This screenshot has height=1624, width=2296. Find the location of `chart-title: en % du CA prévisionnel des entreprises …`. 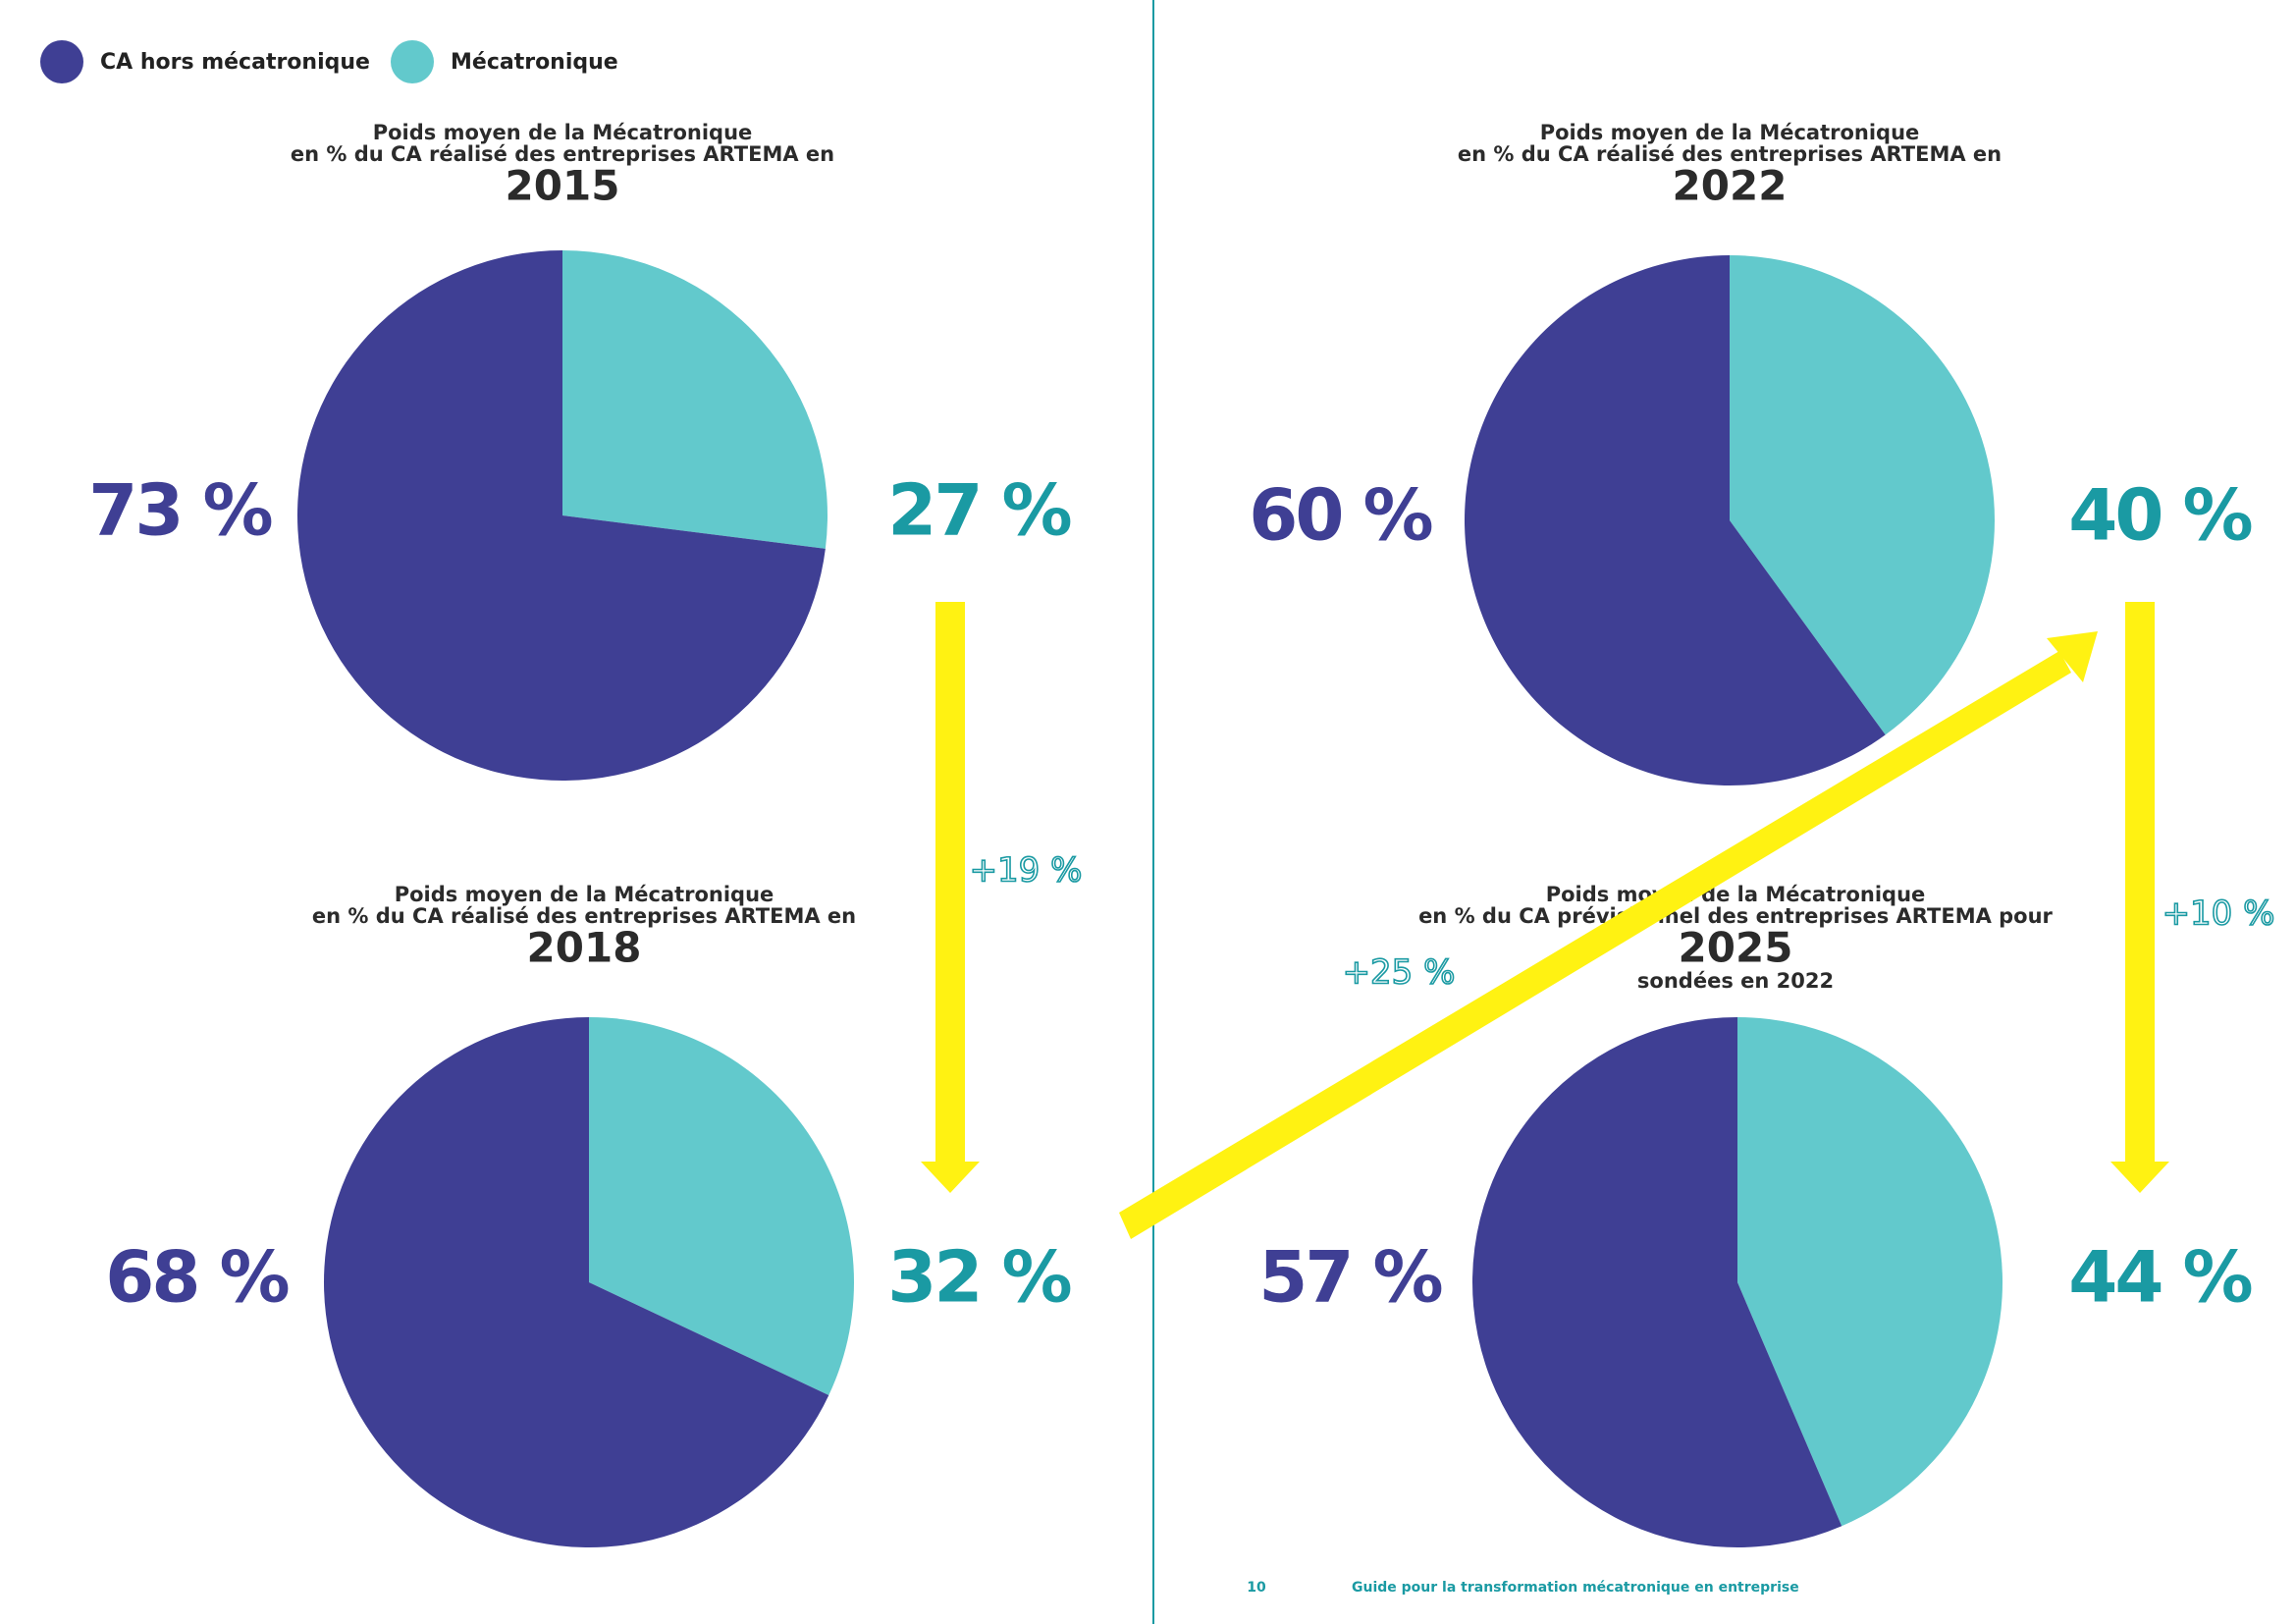

chart-title: en % du CA prévisionnel des entreprises … is located at coordinates (1735, 916).